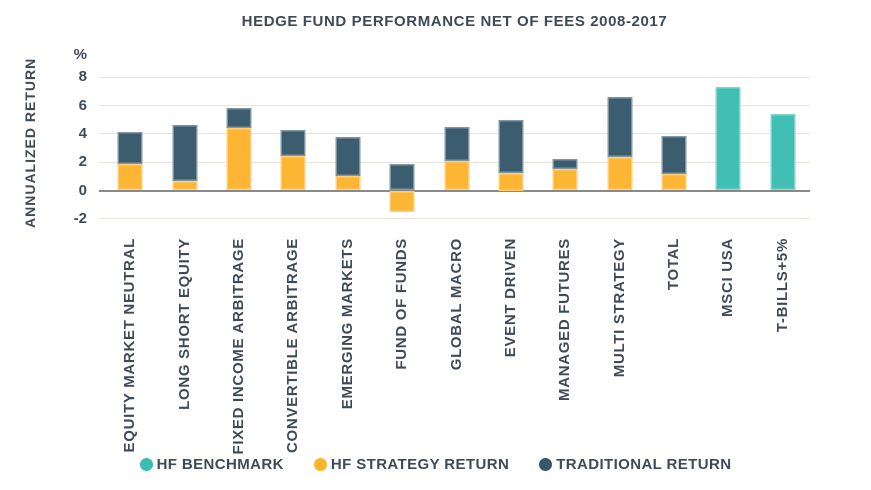 This screenshot has height=490, width=871. What do you see at coordinates (728, 277) in the screenshot?
I see `x-axis-label-msci-usa: MSCI USA` at bounding box center [728, 277].